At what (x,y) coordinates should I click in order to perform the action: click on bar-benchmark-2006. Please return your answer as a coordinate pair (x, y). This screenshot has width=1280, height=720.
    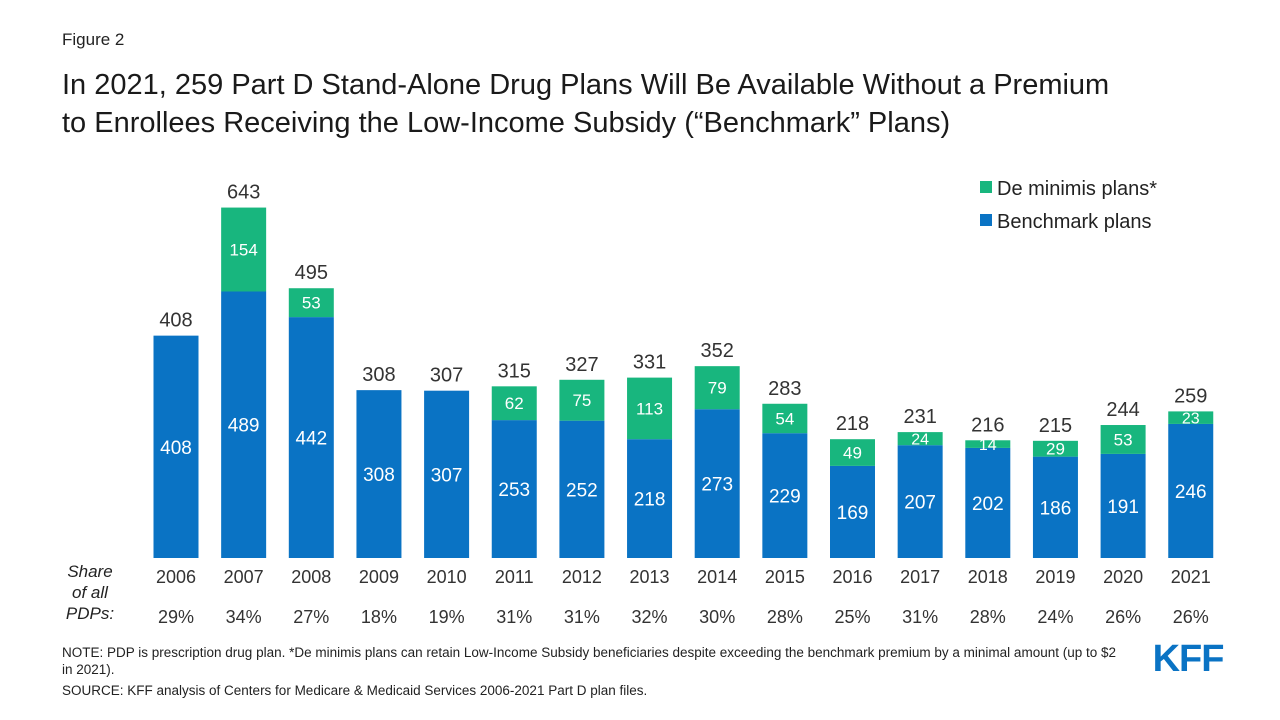
    Looking at the image, I should click on (176, 446).